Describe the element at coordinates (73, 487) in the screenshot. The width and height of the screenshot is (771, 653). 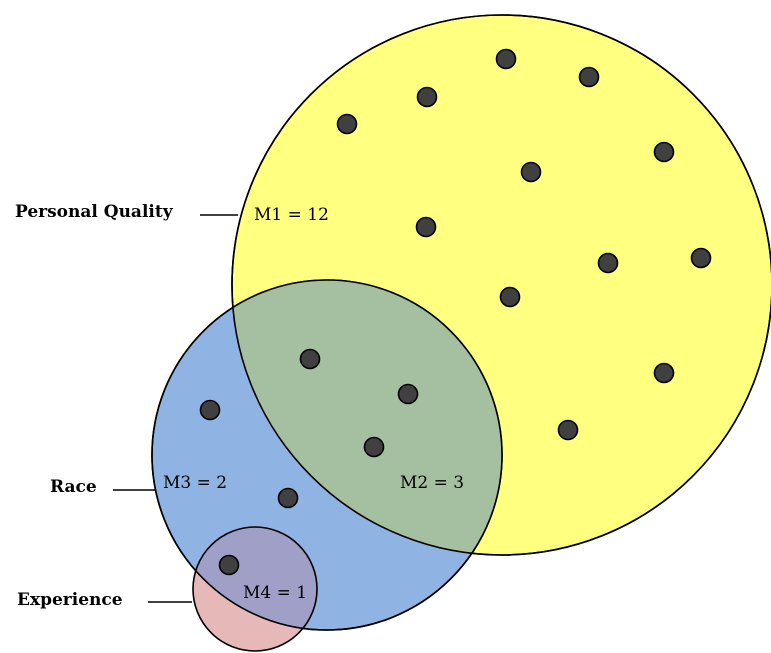
I see `race-label: Race` at that location.